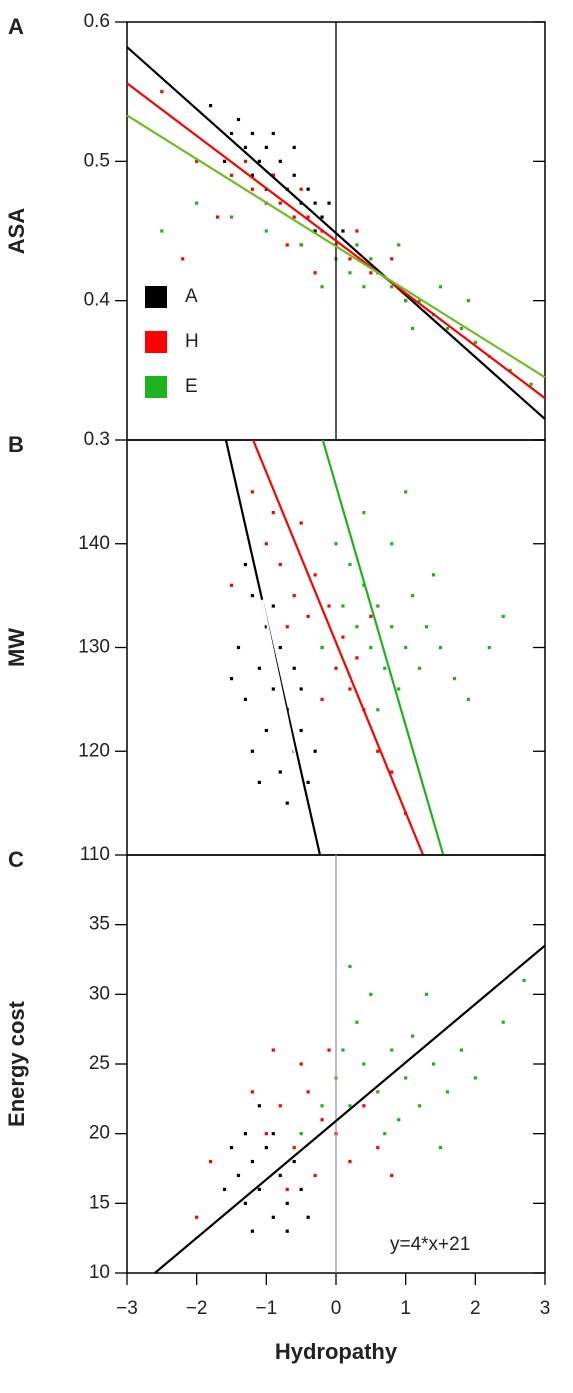 The image size is (573, 1393). What do you see at coordinates (99, 993) in the screenshot?
I see `y-tick-label: 30` at bounding box center [99, 993].